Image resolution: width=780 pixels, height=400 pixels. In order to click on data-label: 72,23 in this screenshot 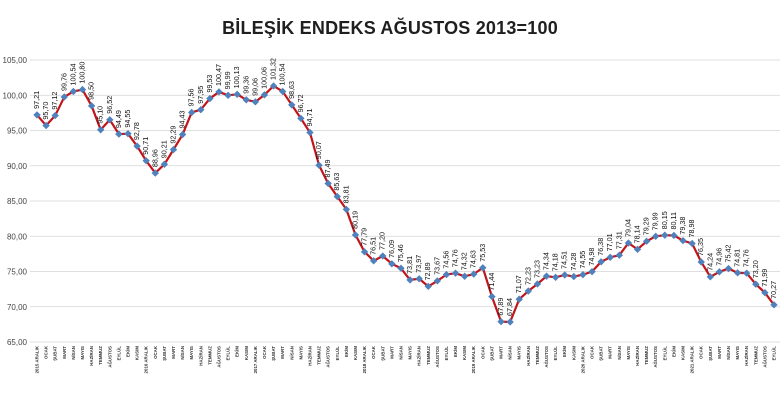, I will do `click(527, 276)`.